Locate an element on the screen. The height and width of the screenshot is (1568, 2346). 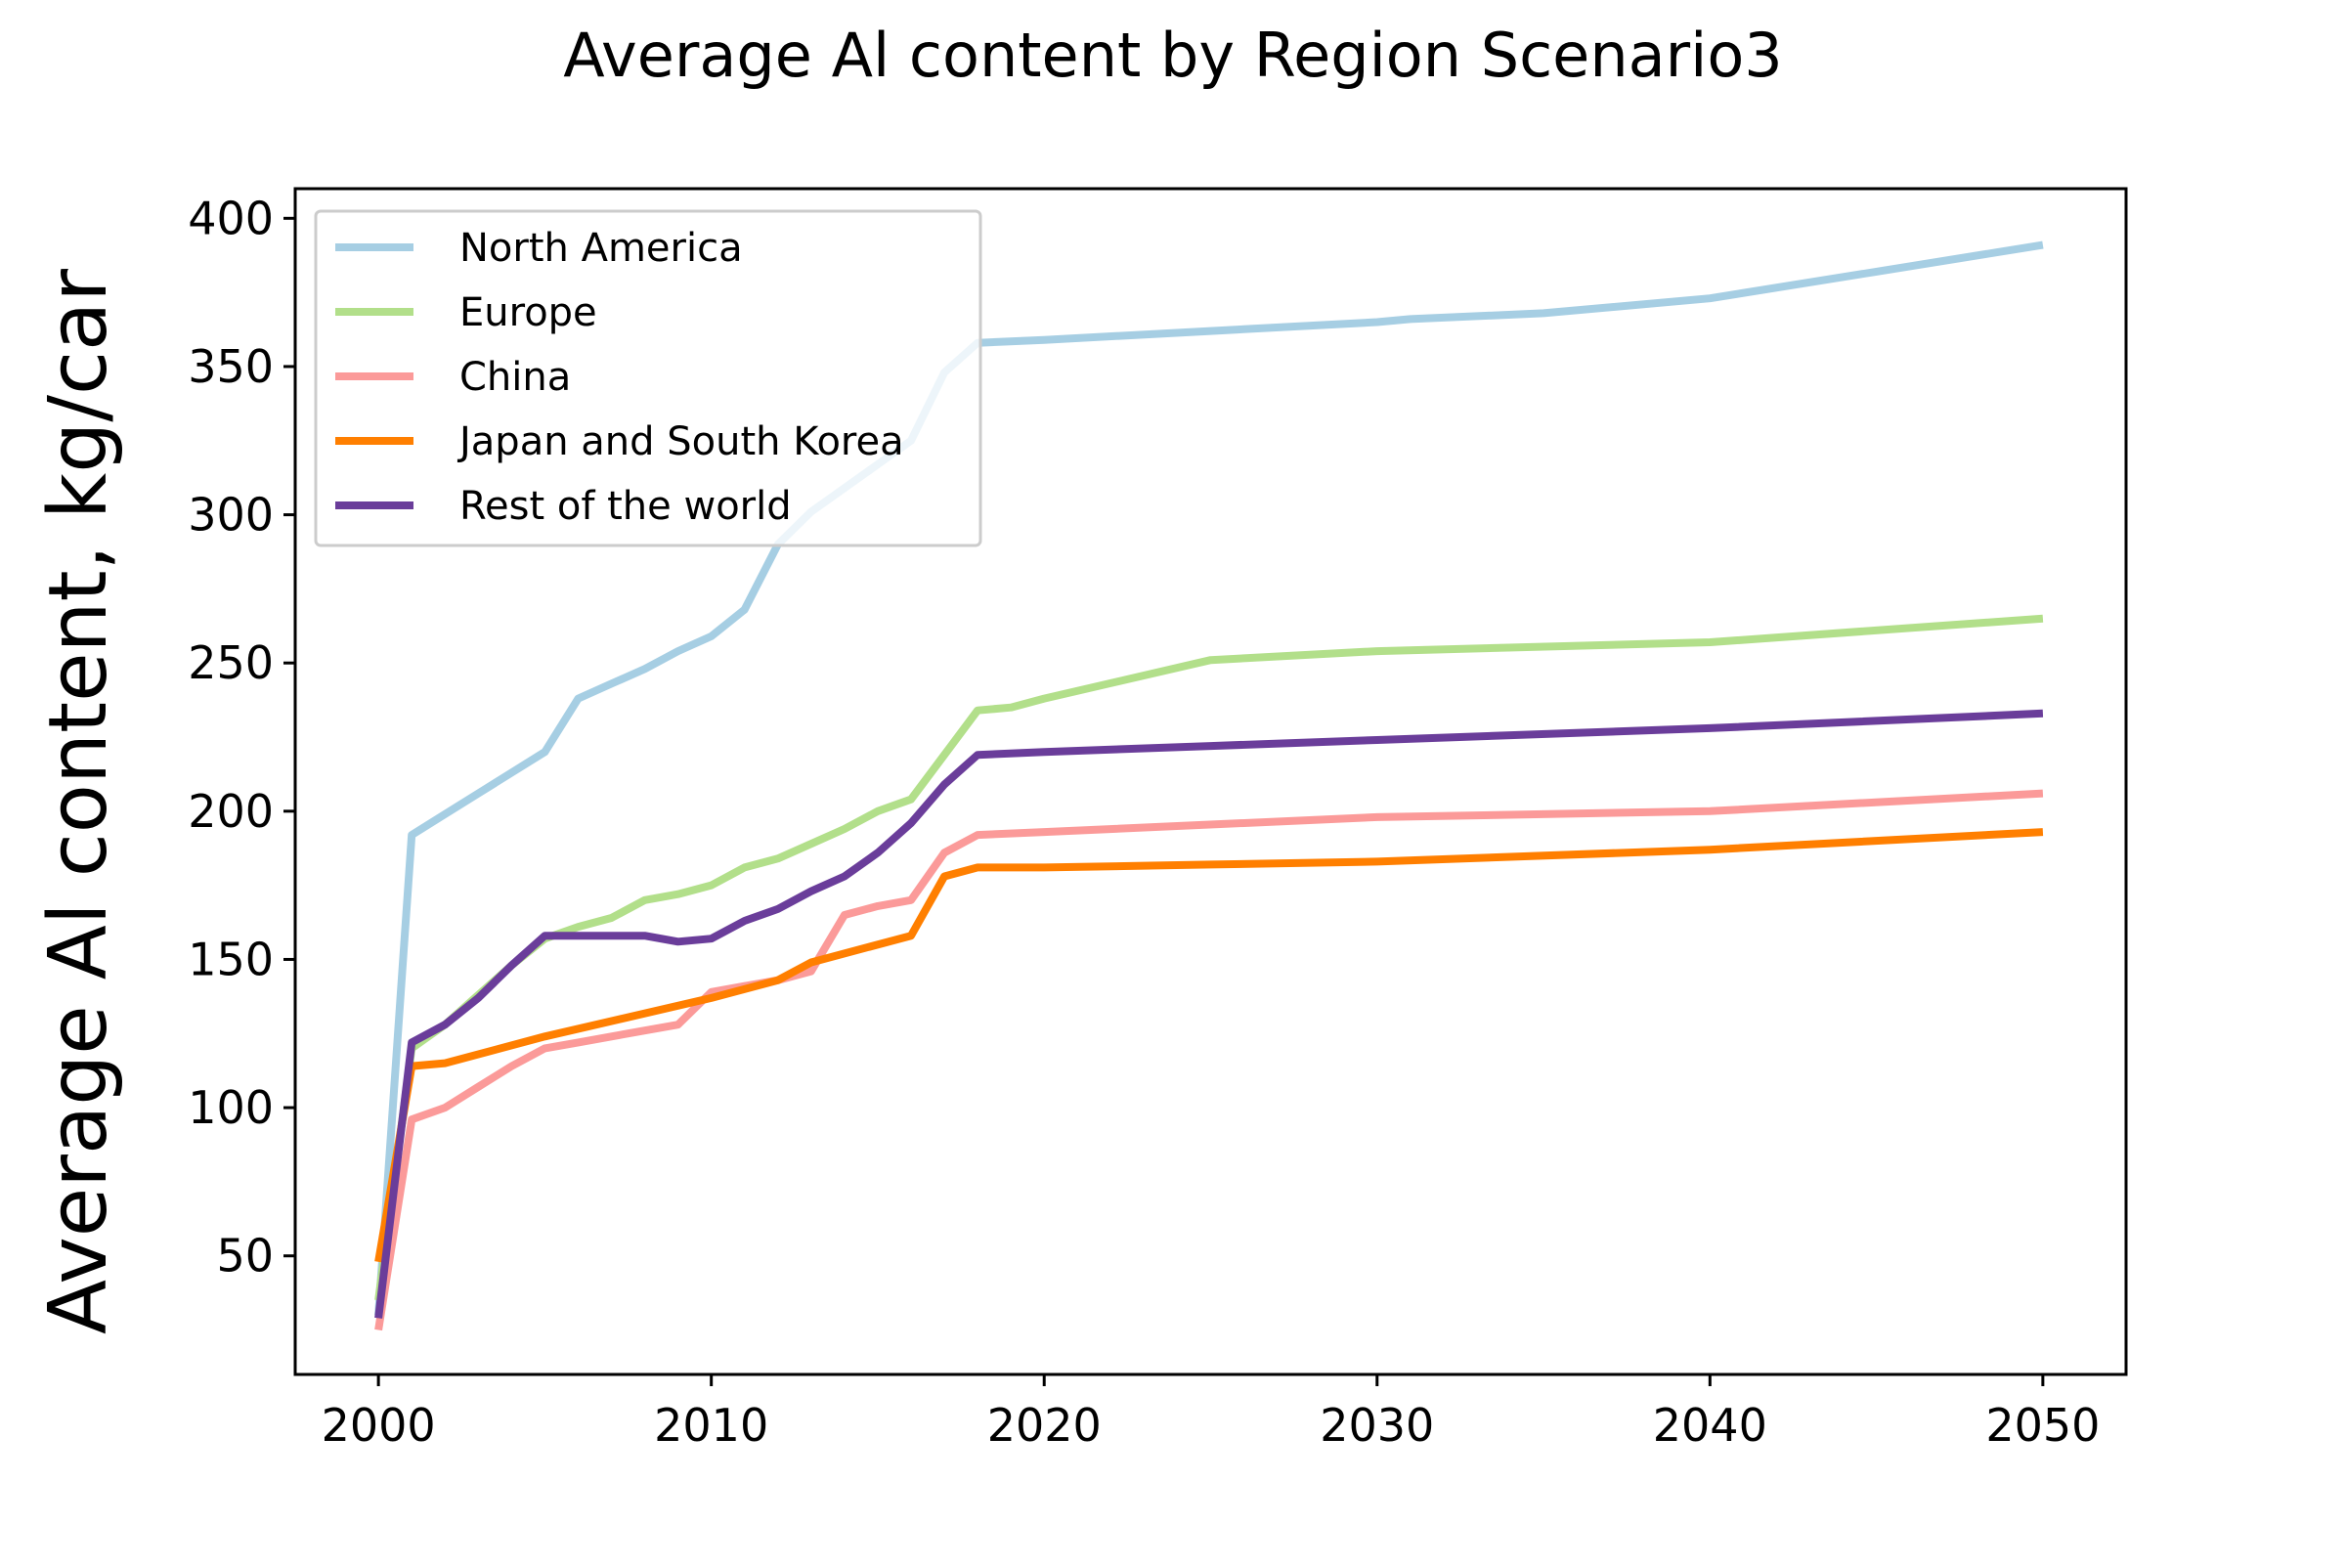
legend-label: China is located at coordinates (515, 378).